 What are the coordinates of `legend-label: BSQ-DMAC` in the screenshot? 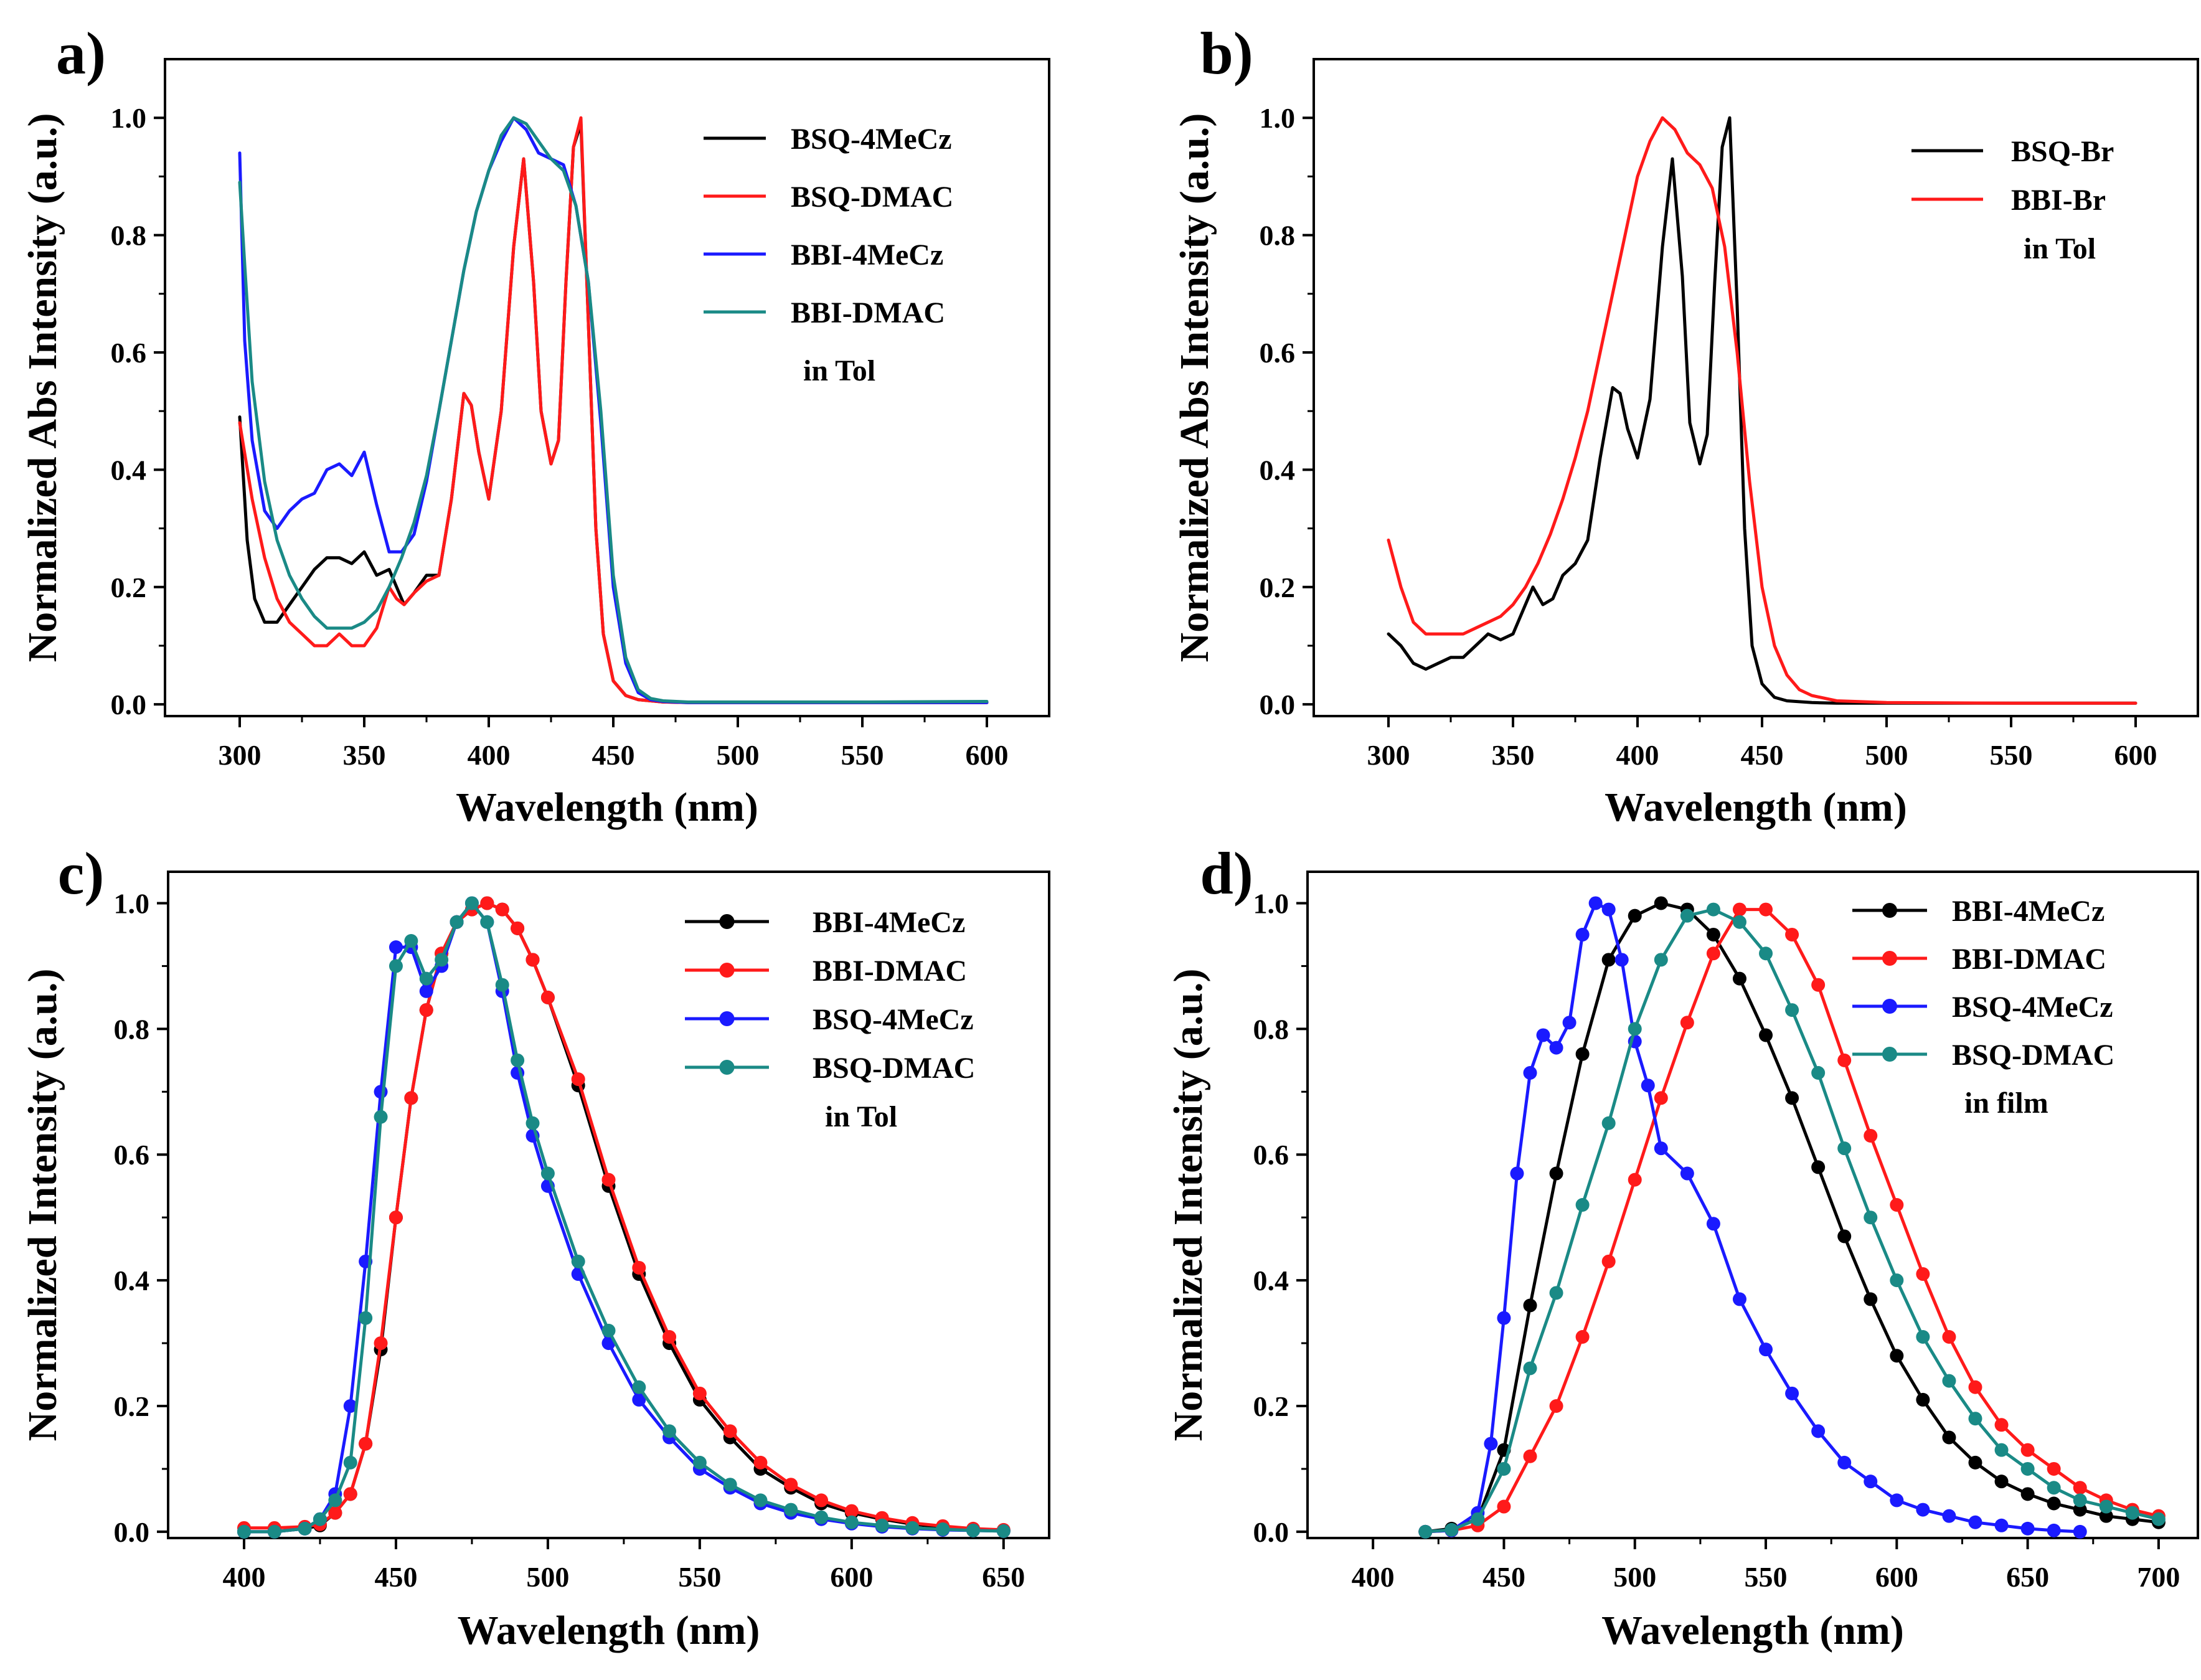 It's located at (894, 1068).